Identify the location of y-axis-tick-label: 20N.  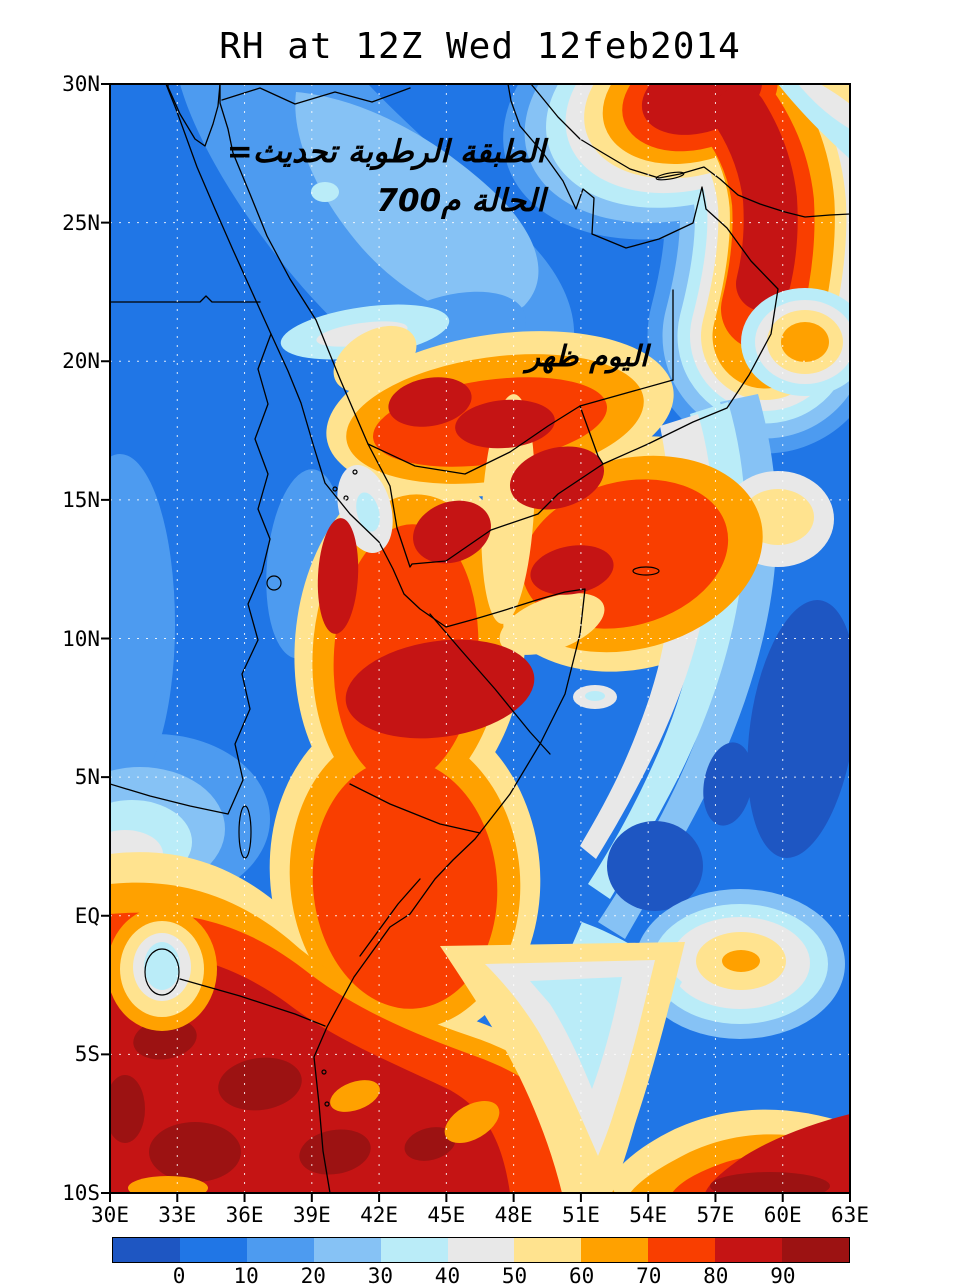
(81, 361).